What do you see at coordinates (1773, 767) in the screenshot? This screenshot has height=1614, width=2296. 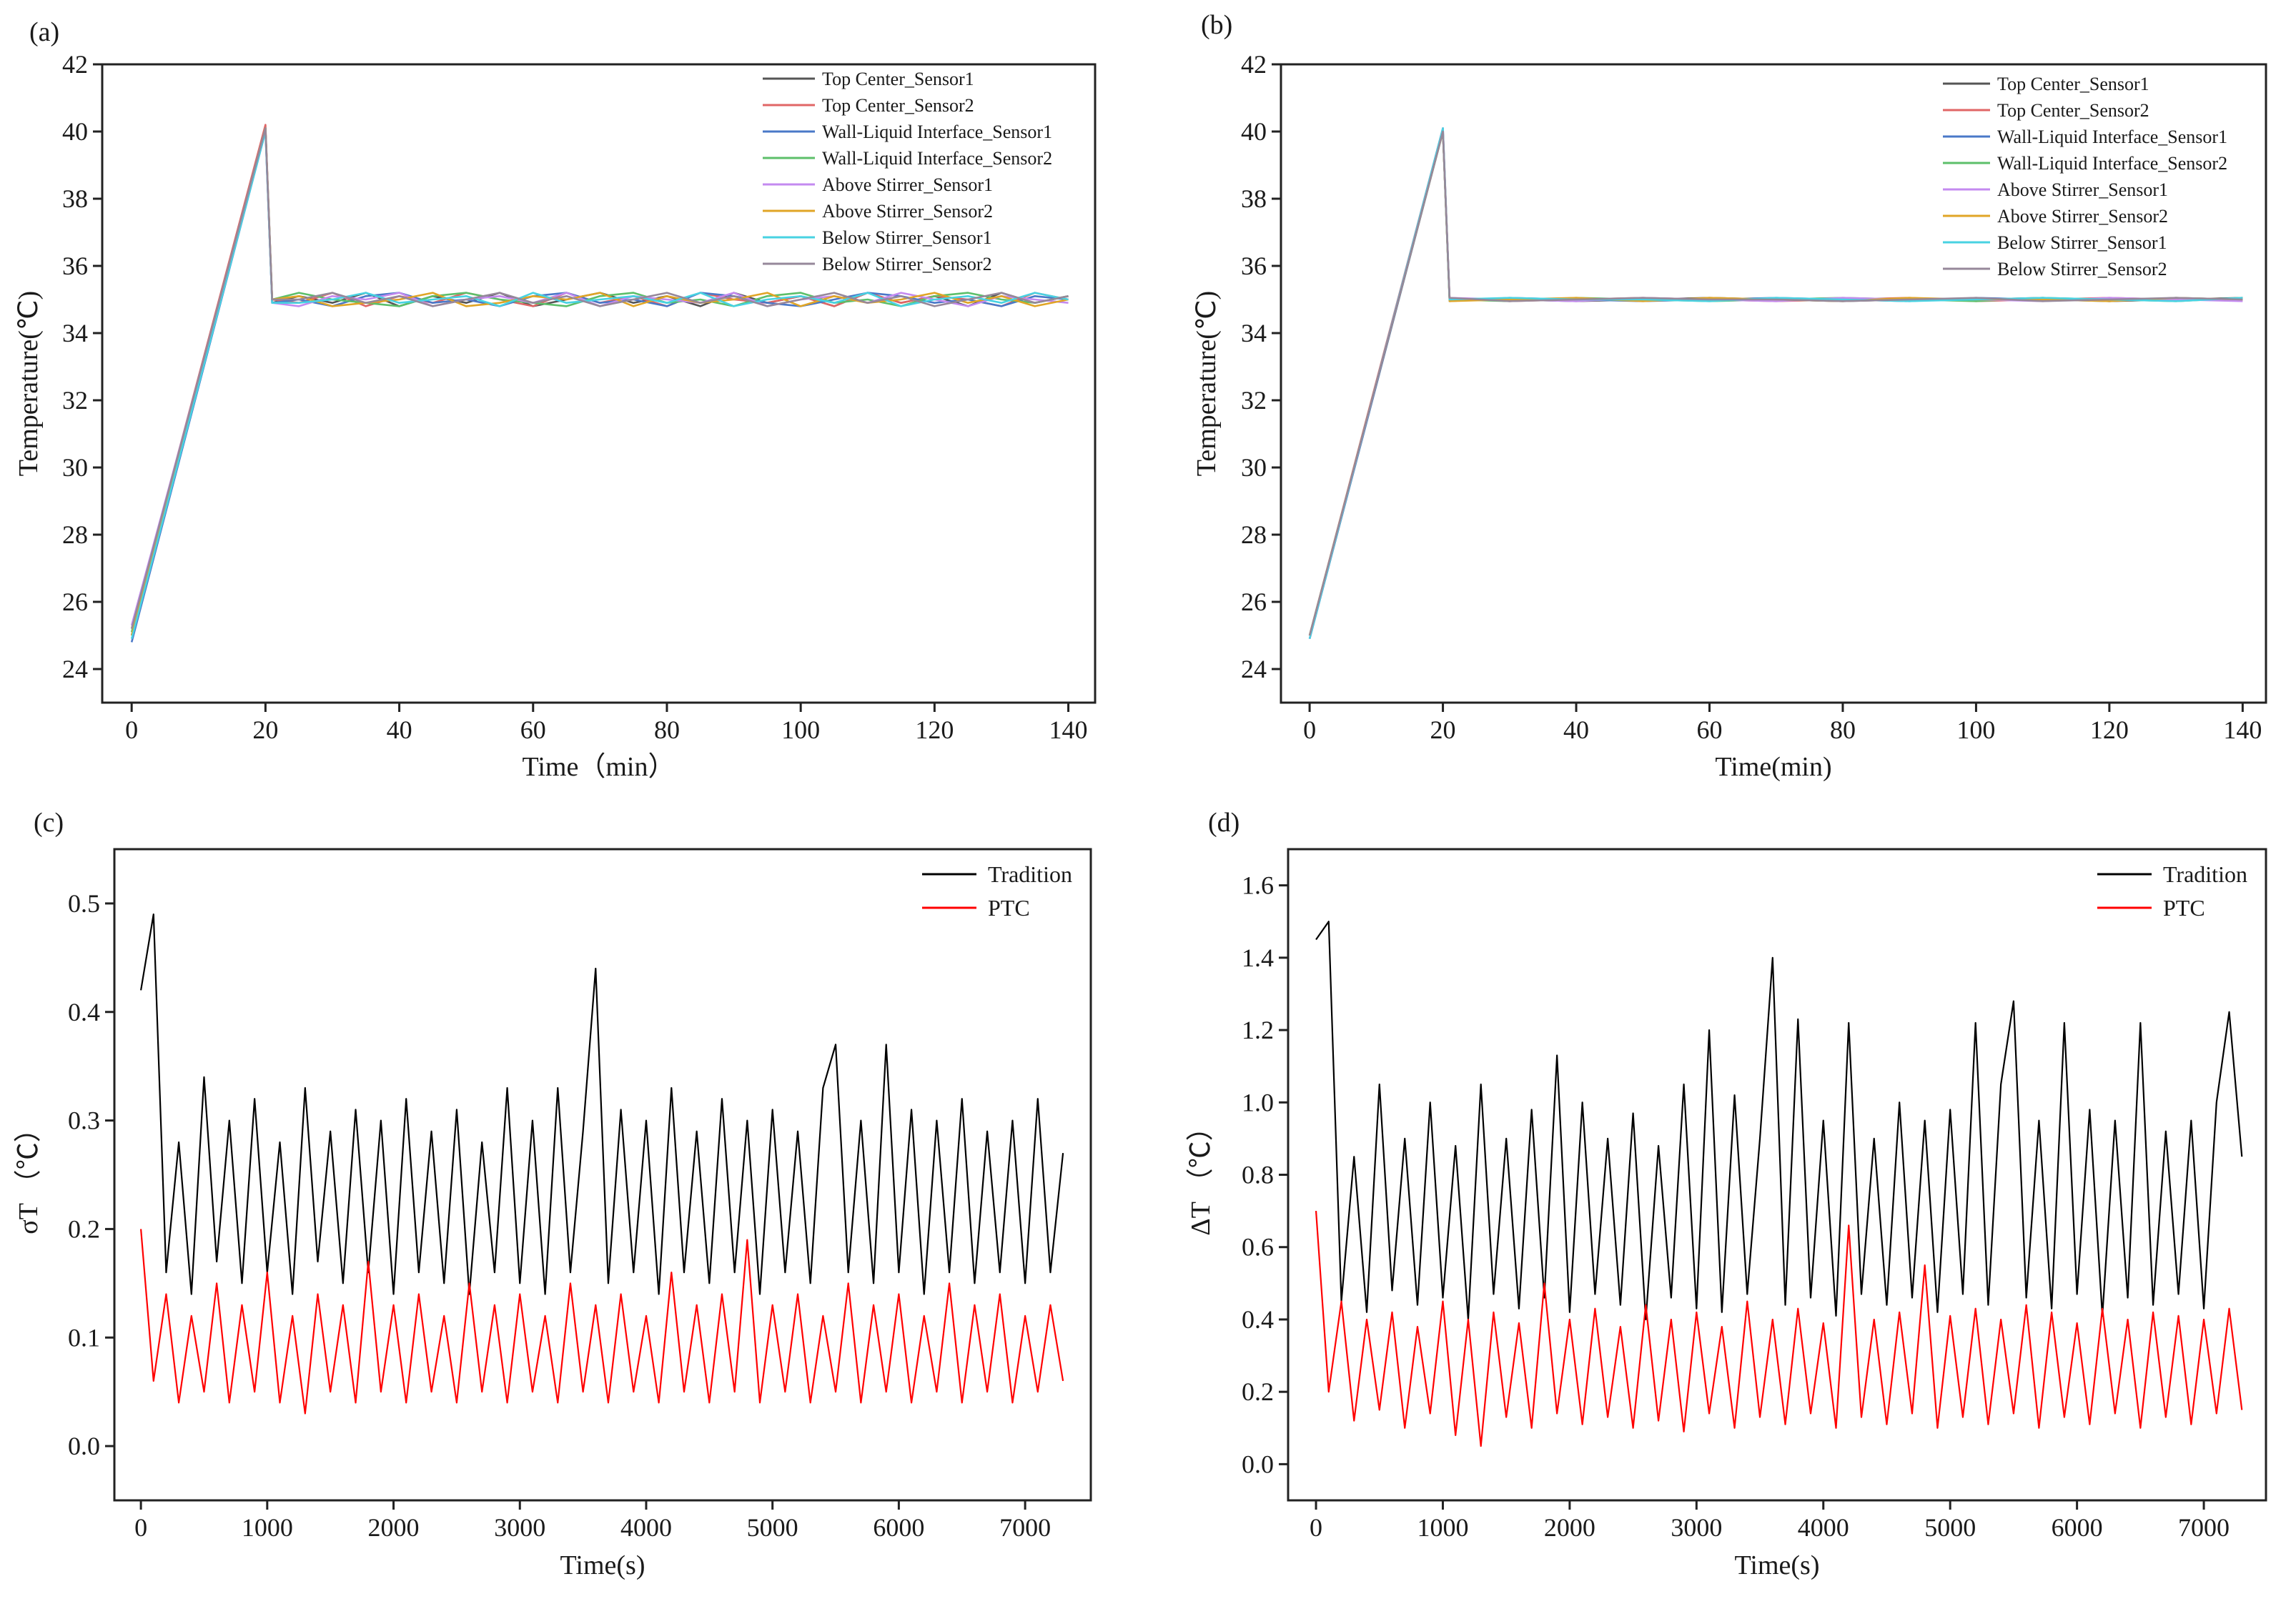 I see `x-axis-label: Time(min)` at bounding box center [1773, 767].